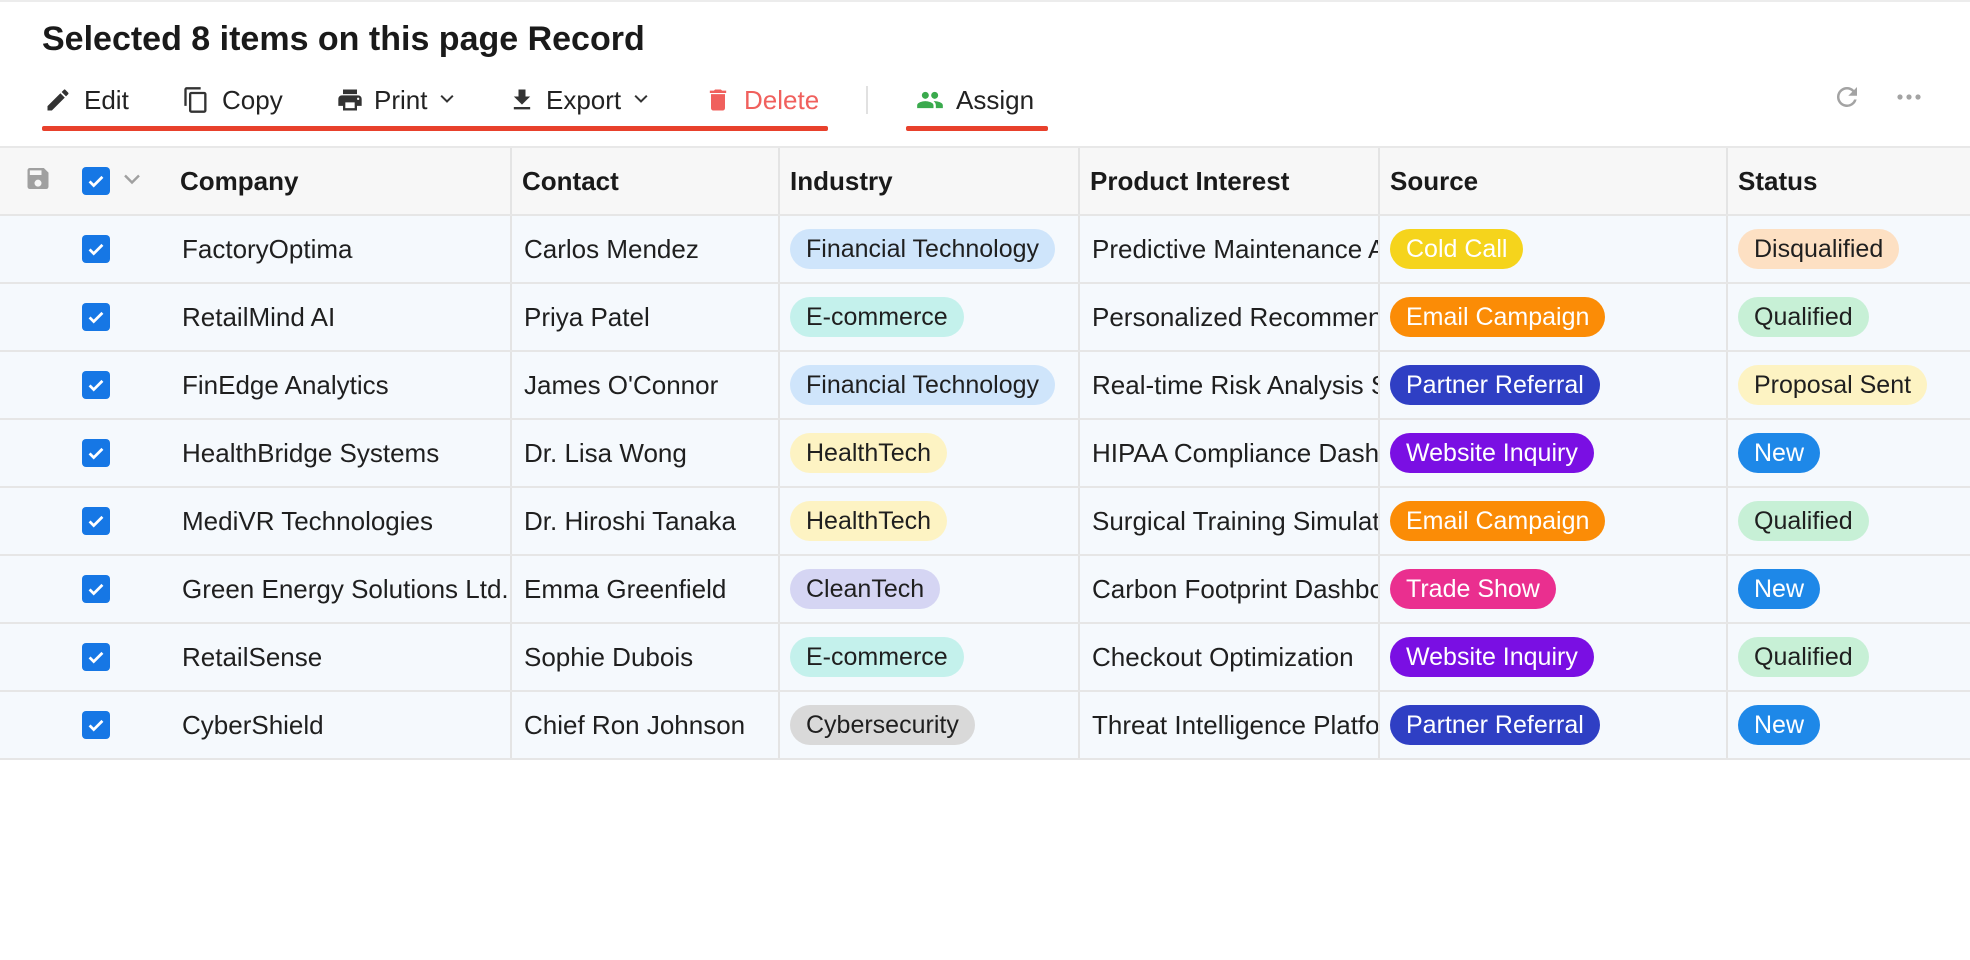  I want to click on product-interest-text: Real-time Risk Analysis Suite, so click(1235, 384).